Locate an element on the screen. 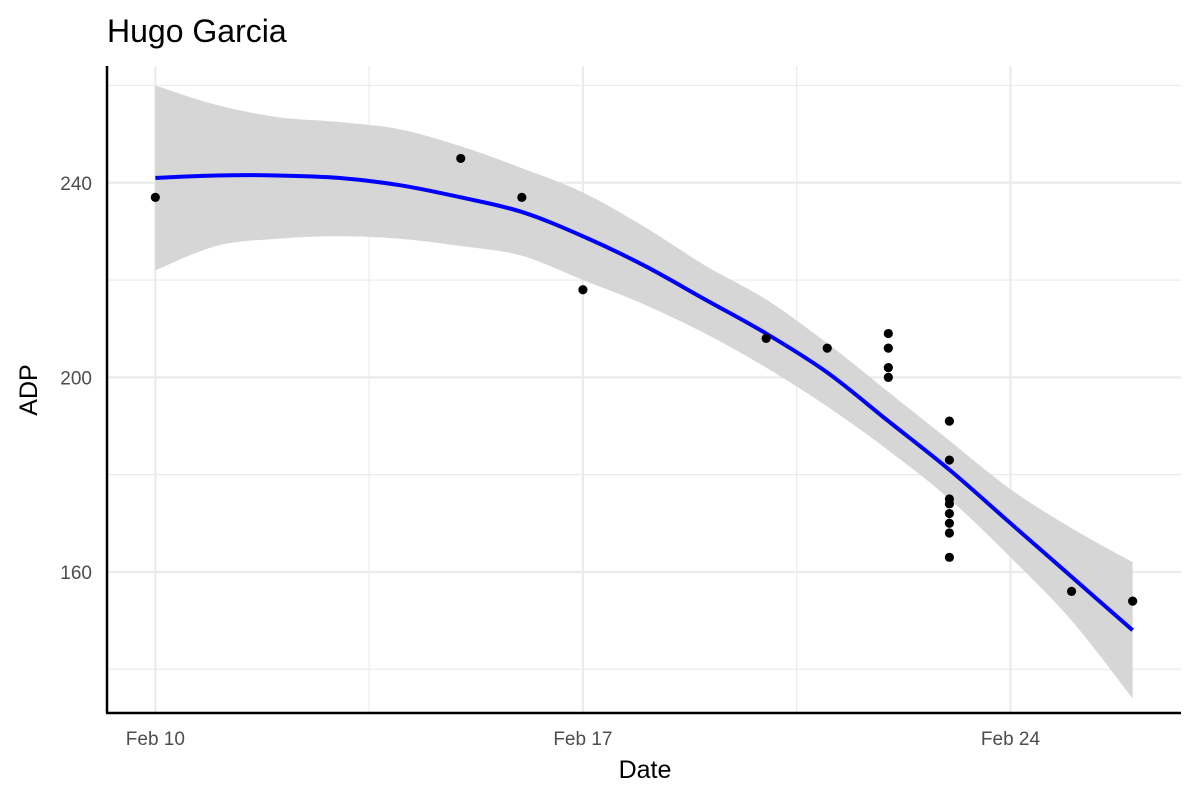 This screenshot has height=800, width=1200. x-tick-label: Feb 17 is located at coordinates (582, 739).